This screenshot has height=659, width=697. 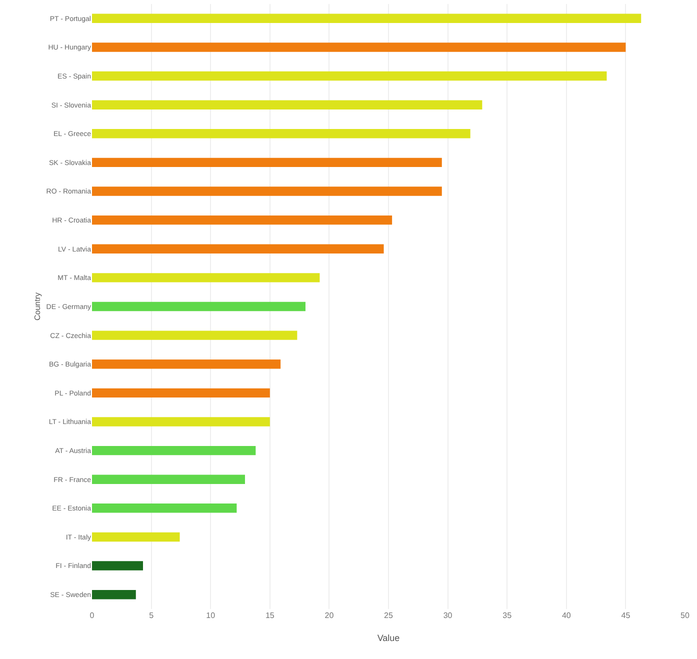 What do you see at coordinates (92, 615) in the screenshot?
I see `x-tick-label: 0` at bounding box center [92, 615].